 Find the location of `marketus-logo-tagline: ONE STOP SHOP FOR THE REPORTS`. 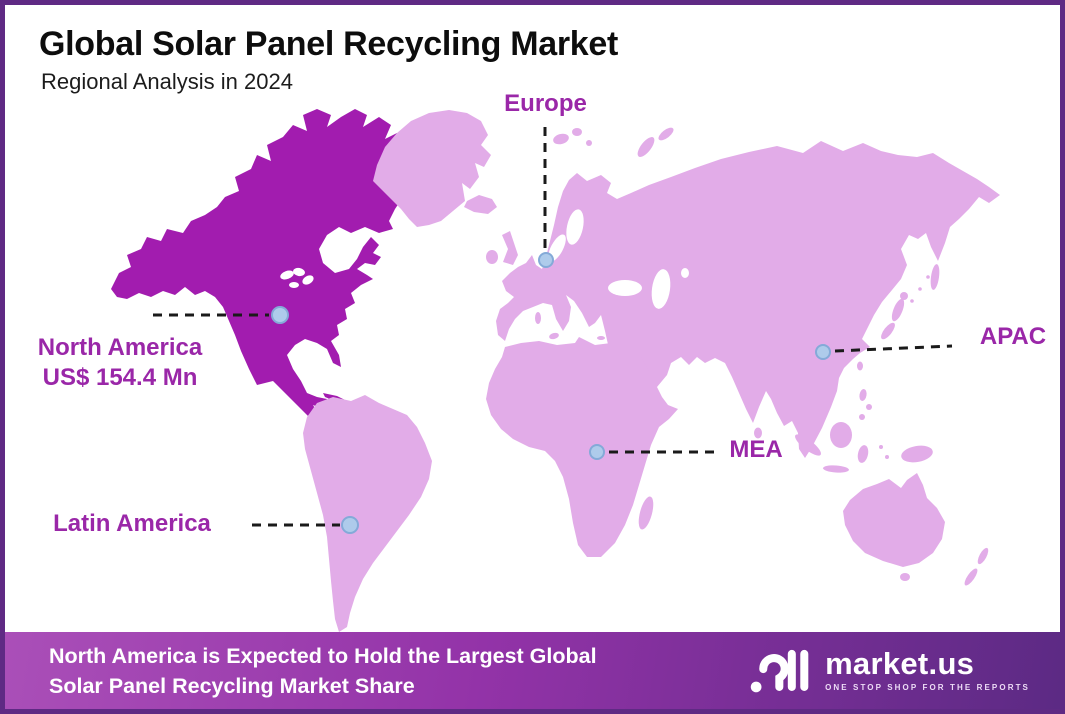

marketus-logo-tagline: ONE STOP SHOP FOR THE REPORTS is located at coordinates (927, 687).